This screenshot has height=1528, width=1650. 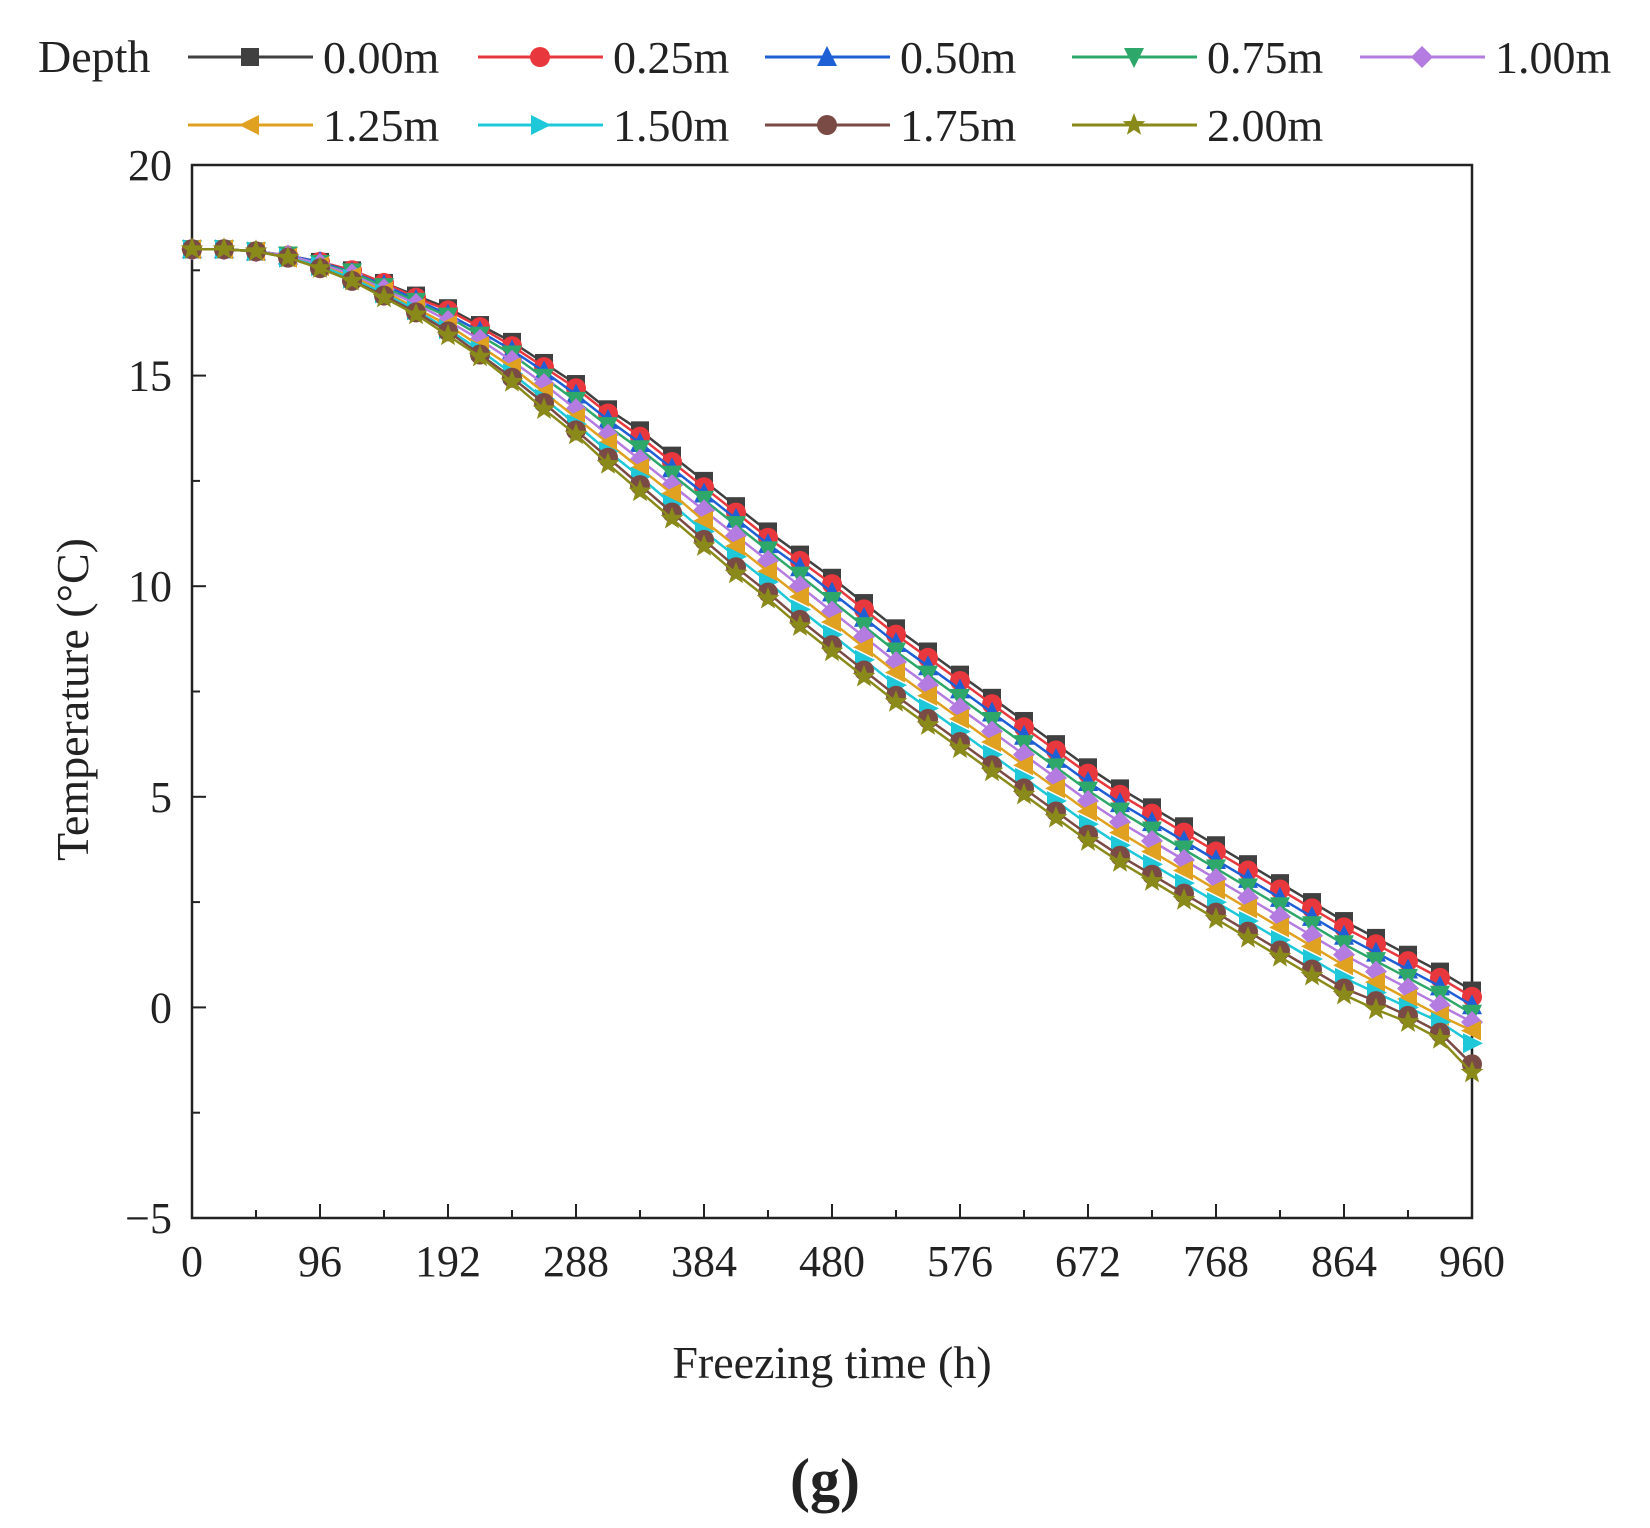 I want to click on legend-title: Depth, so click(x=94, y=56).